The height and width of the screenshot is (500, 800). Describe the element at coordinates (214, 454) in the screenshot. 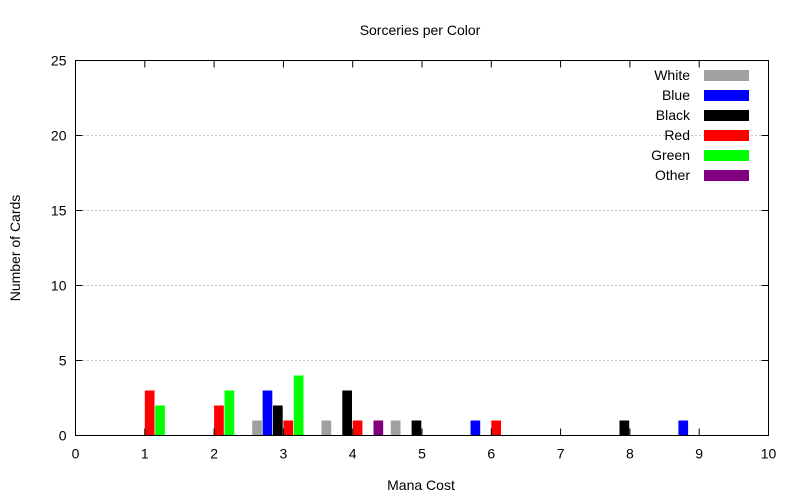

I see `x-tick-label: 2` at that location.